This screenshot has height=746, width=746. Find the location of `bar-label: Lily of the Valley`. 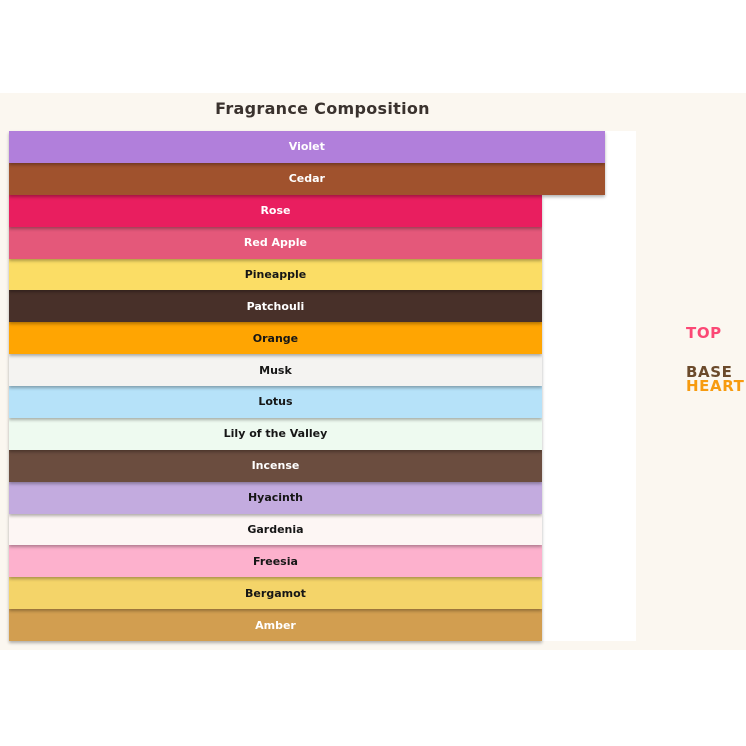

bar-label: Lily of the Valley is located at coordinates (275, 434).